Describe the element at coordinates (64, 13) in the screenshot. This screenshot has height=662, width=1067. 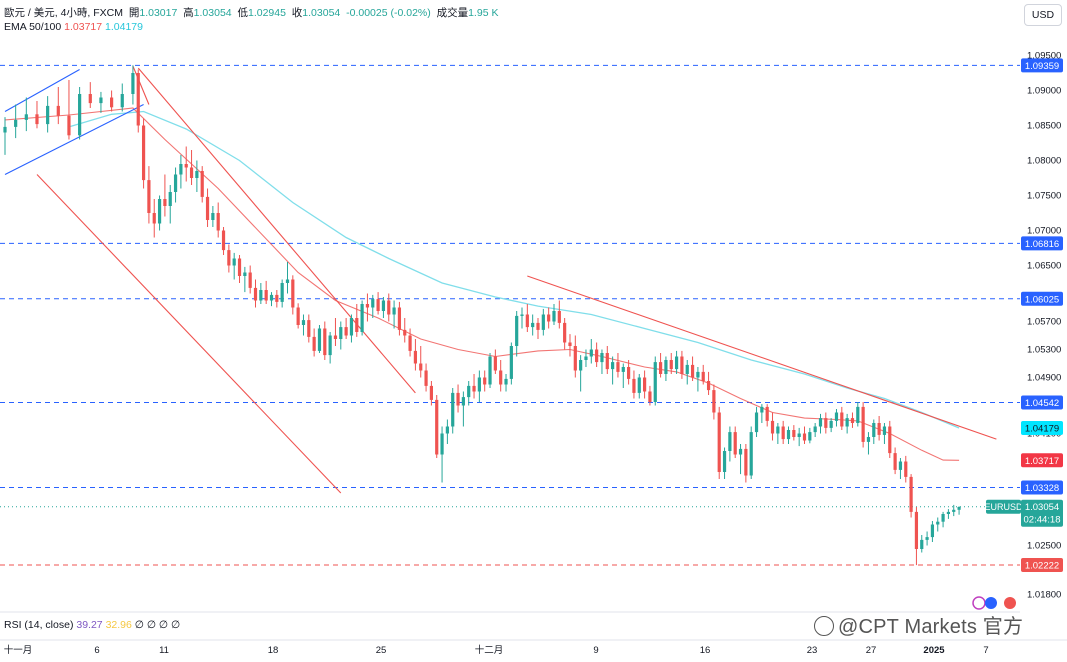
I see `symbol-title: 歐元 / 美元, 4小時, FXCM` at that location.